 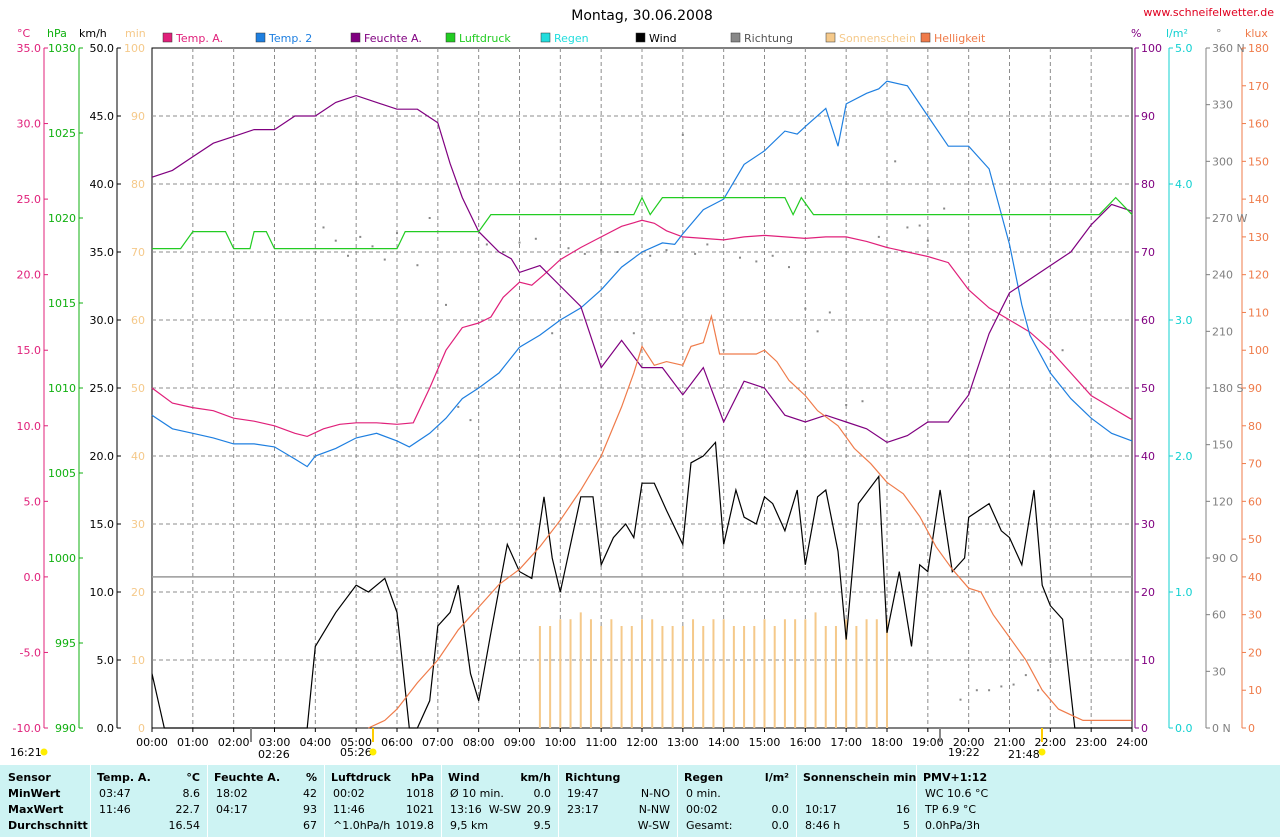 What do you see at coordinates (1148, 388) in the screenshot?
I see `humidity-tick-label-5: 50` at bounding box center [1148, 388].